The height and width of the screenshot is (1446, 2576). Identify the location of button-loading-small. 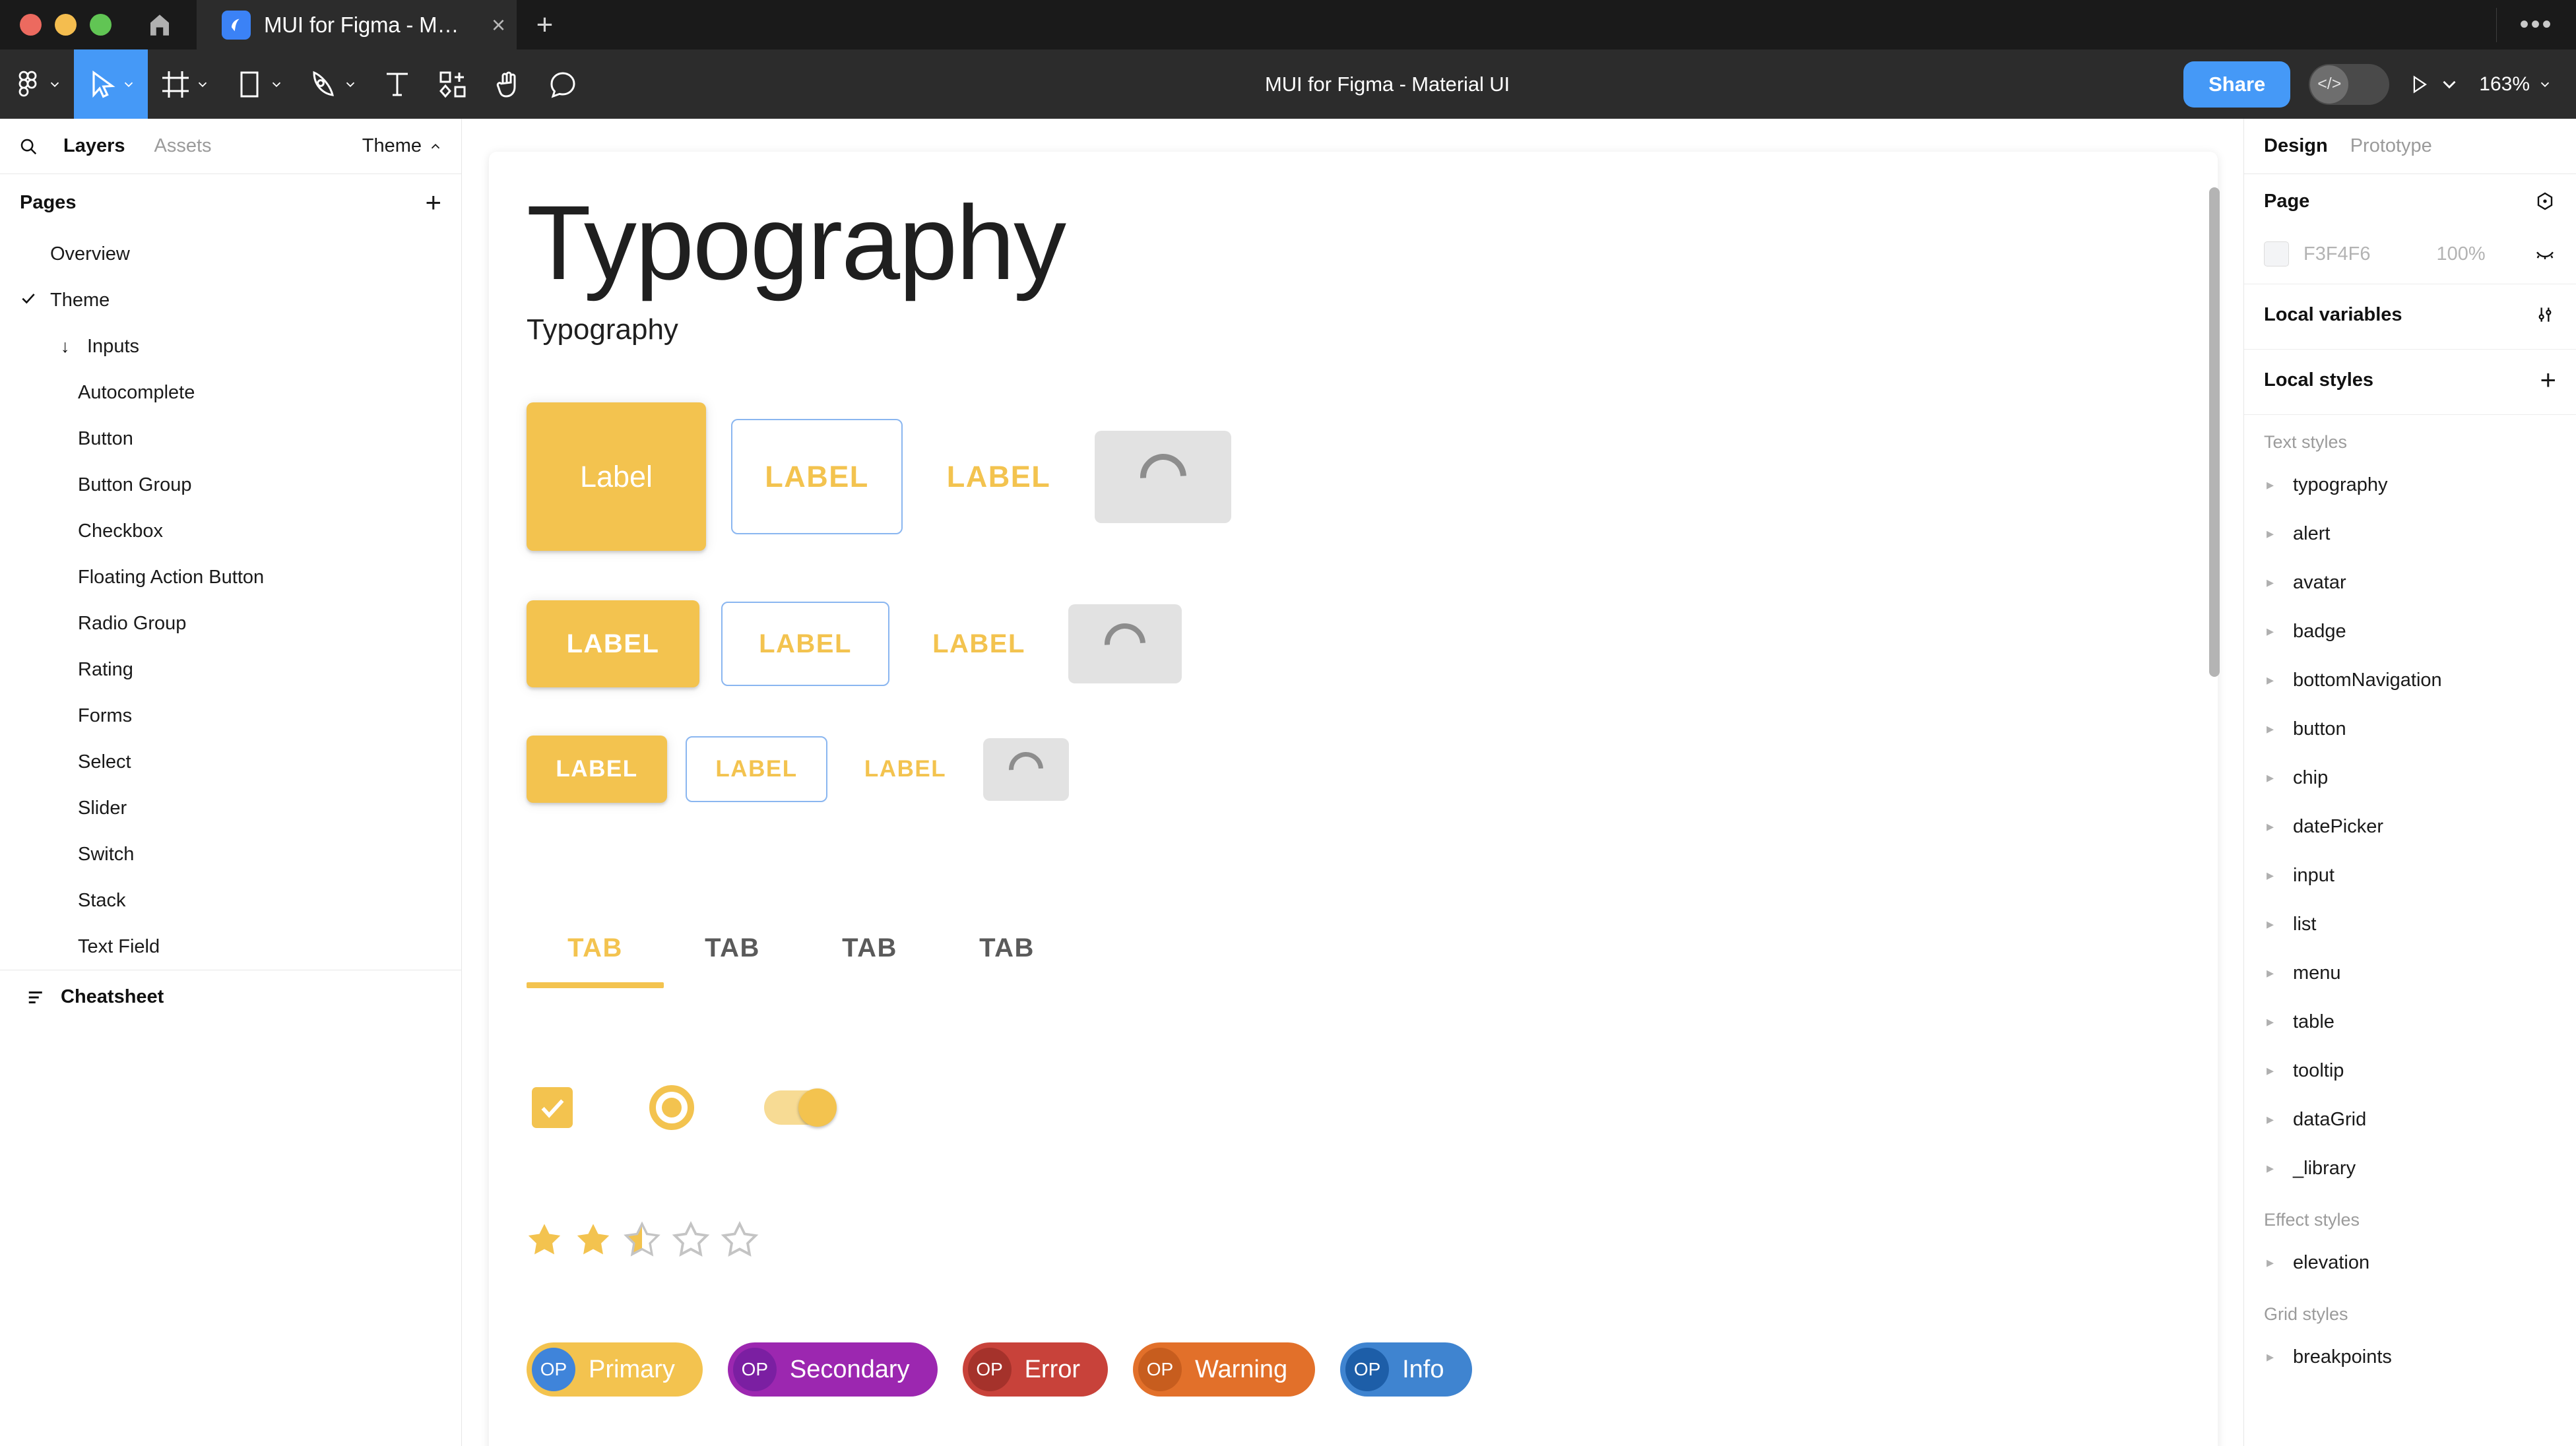
(1026, 769).